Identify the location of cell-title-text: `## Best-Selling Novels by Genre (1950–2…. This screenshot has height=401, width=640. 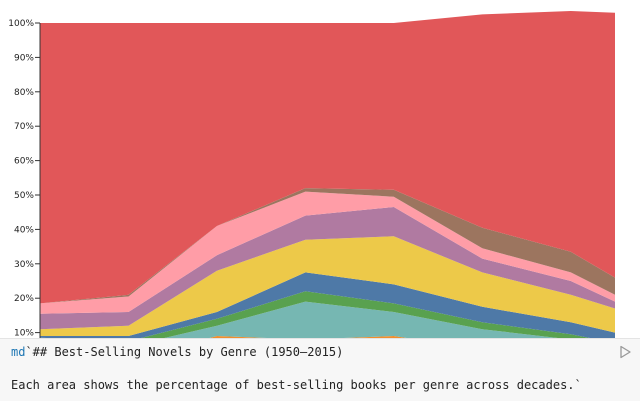
(184, 352).